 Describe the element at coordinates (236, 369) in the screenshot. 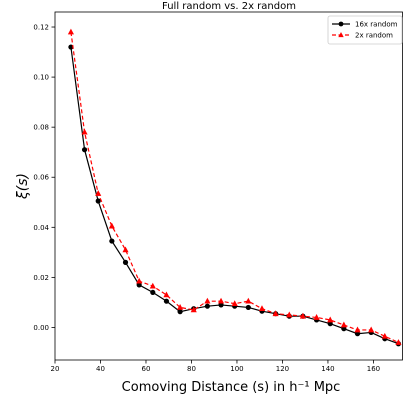

I see `x-tick-label-4: 100` at that location.